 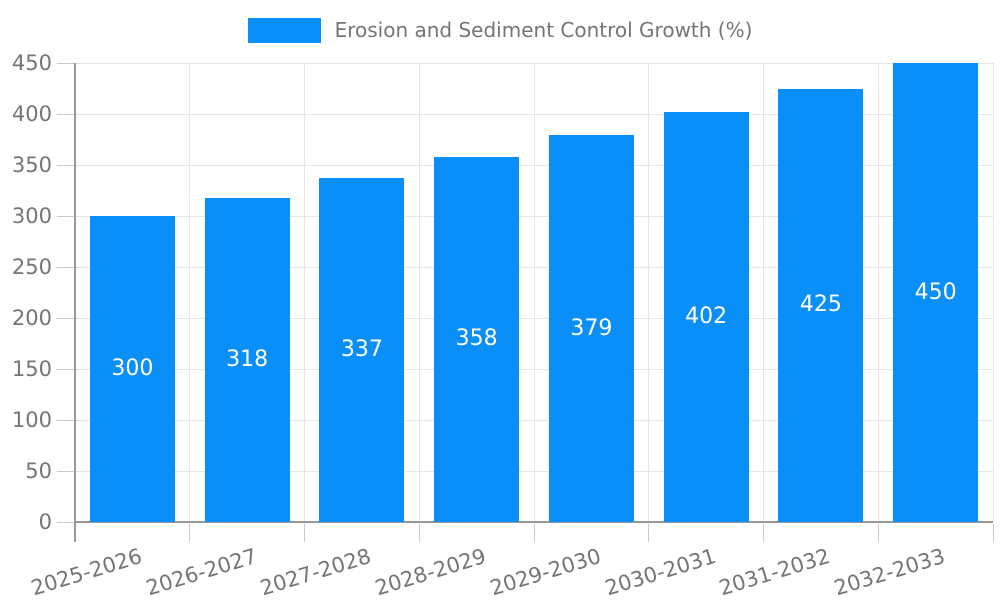 I want to click on y-axis-label: 200, so click(x=31, y=318).